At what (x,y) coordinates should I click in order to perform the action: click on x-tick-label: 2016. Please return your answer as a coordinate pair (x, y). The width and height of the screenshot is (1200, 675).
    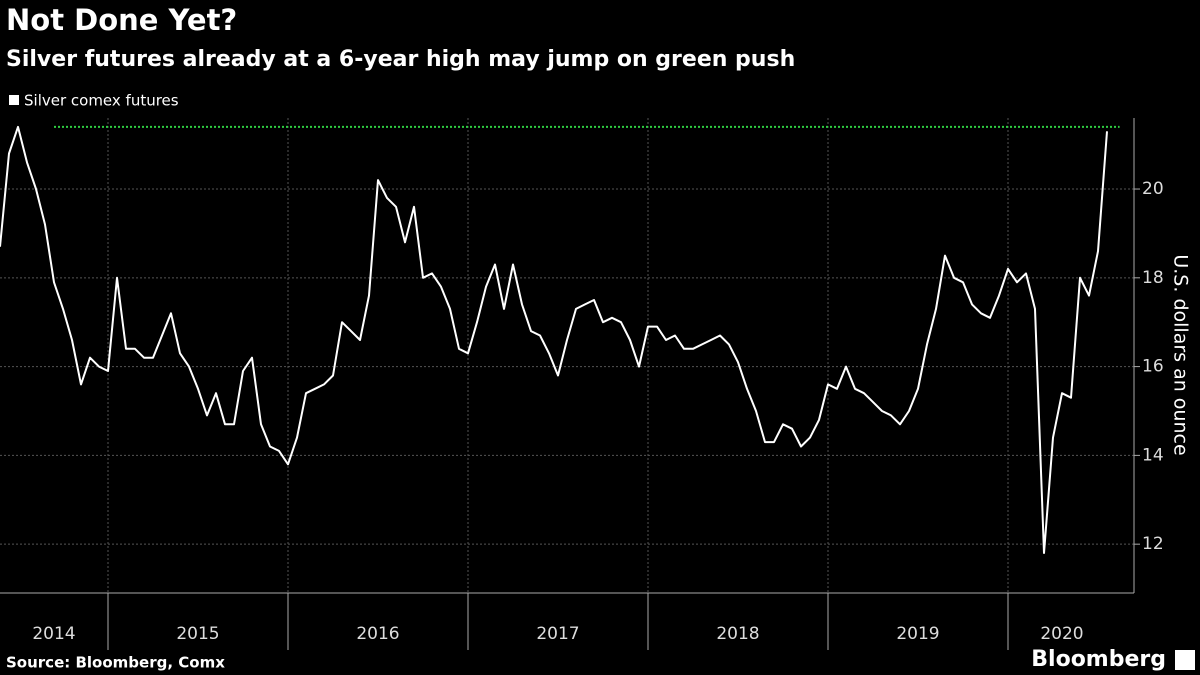
    Looking at the image, I should click on (377, 634).